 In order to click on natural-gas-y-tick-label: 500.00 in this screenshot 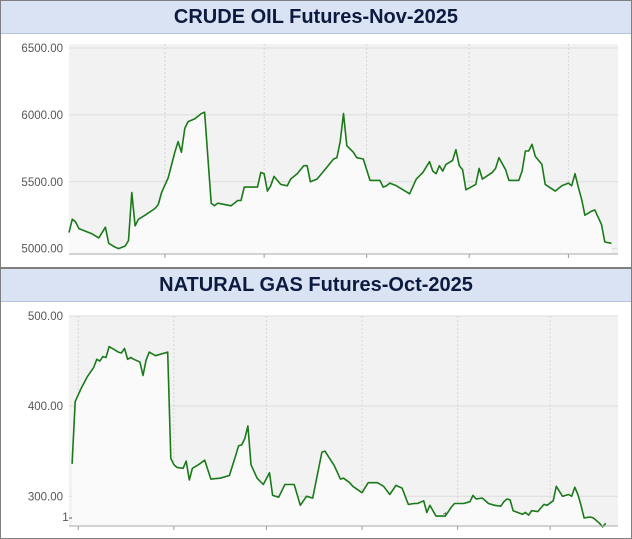, I will do `click(45, 317)`.